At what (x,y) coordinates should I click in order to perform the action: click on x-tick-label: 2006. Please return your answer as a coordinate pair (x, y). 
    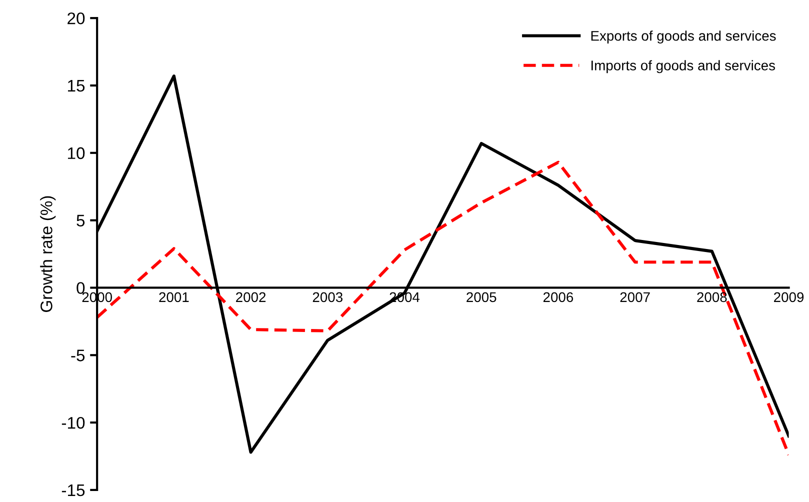
    Looking at the image, I should click on (558, 297).